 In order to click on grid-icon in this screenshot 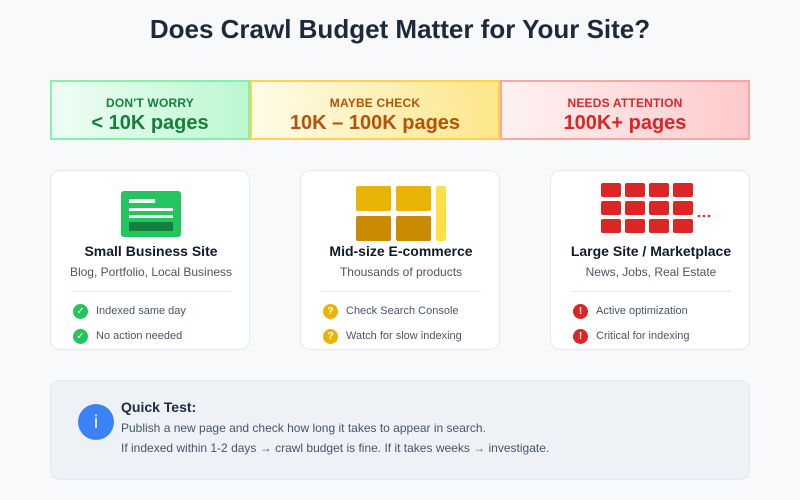, I will do `click(401, 213)`.